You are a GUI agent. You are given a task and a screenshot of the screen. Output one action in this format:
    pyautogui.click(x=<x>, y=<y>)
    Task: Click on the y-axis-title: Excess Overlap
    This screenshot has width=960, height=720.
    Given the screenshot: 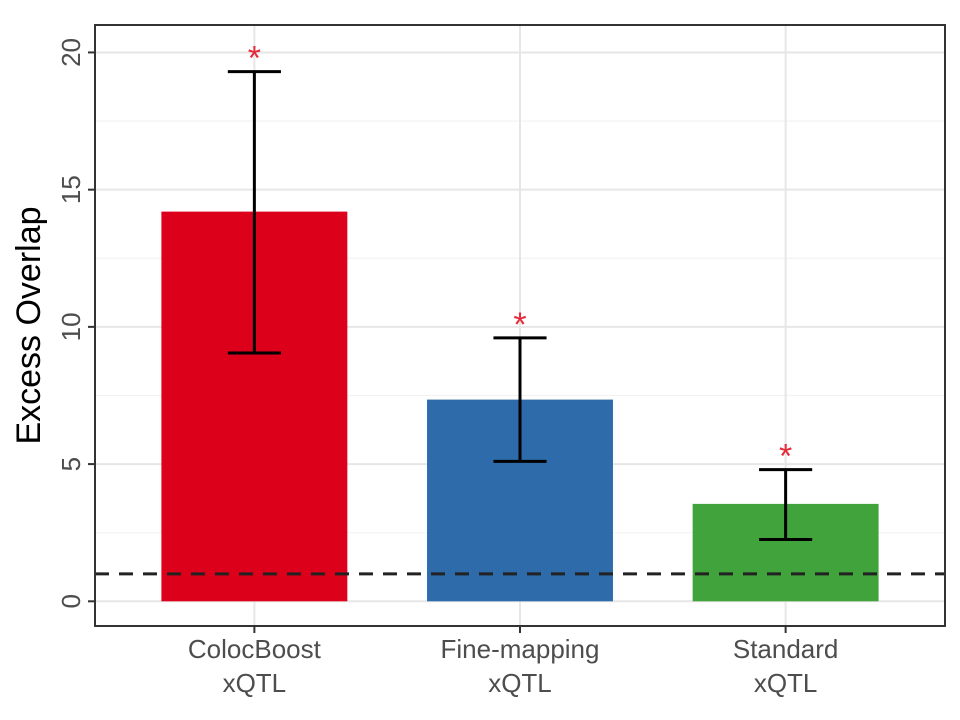 What is the action you would take?
    pyautogui.click(x=29, y=325)
    